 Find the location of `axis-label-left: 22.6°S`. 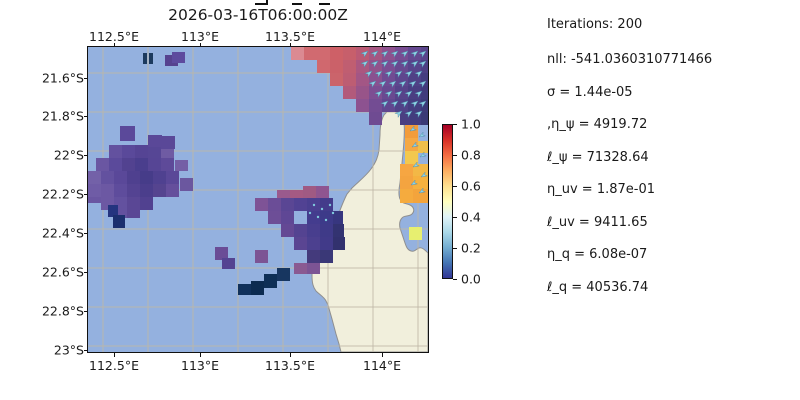

axis-label-left: 22.6°S is located at coordinates (62, 272).